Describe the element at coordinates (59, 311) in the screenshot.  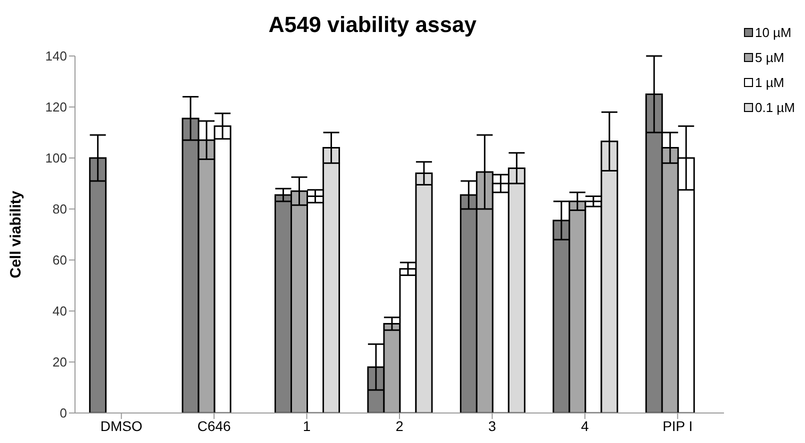
I see `y-tick-label: 40` at that location.